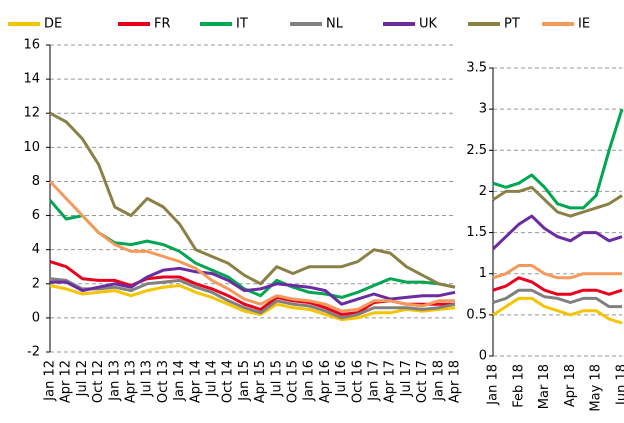  Describe the element at coordinates (476, 314) in the screenshot. I see `y-tick-label: 0.5` at that location.